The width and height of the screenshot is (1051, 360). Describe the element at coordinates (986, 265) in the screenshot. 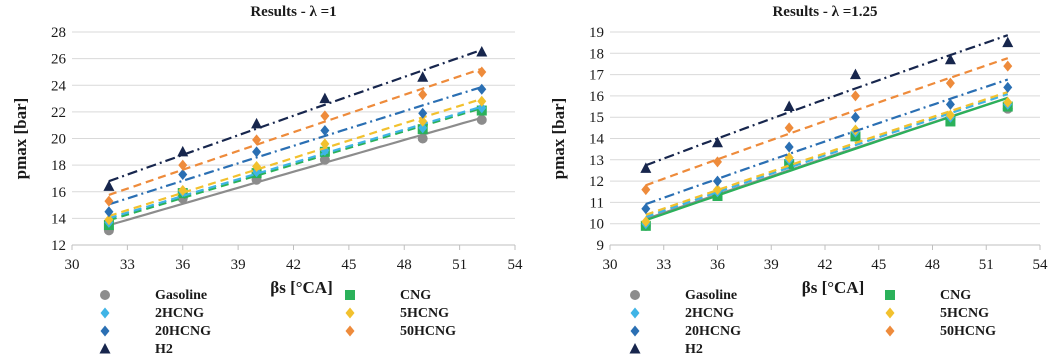

I see `x-tick-label: 51` at that location.